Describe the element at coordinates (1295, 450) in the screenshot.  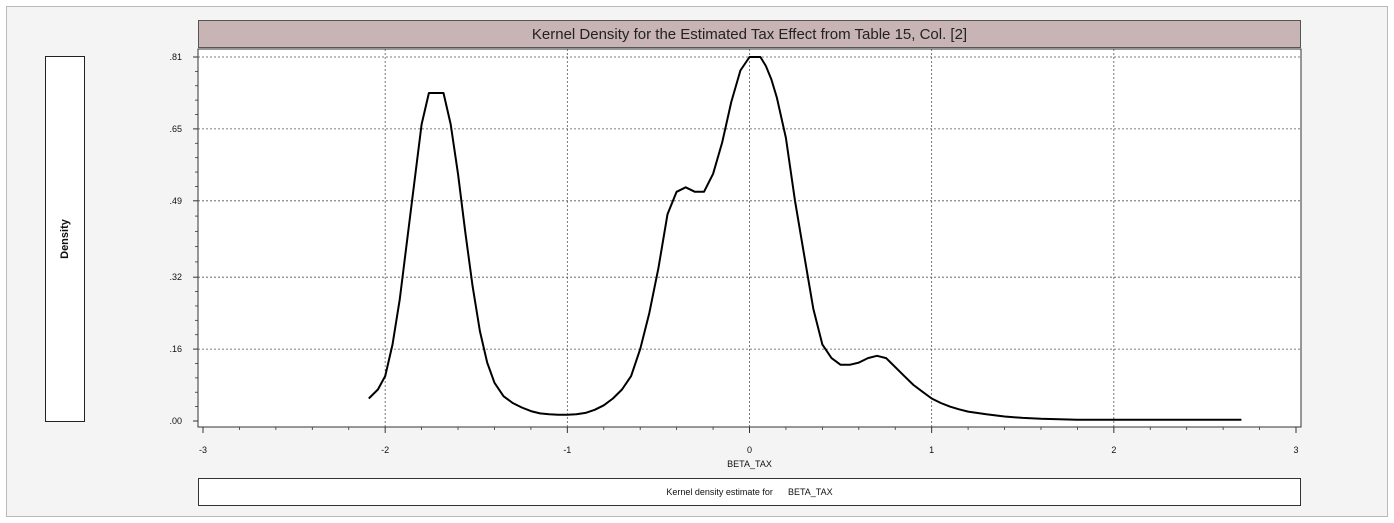
I see `x-tick-label: 3` at that location.